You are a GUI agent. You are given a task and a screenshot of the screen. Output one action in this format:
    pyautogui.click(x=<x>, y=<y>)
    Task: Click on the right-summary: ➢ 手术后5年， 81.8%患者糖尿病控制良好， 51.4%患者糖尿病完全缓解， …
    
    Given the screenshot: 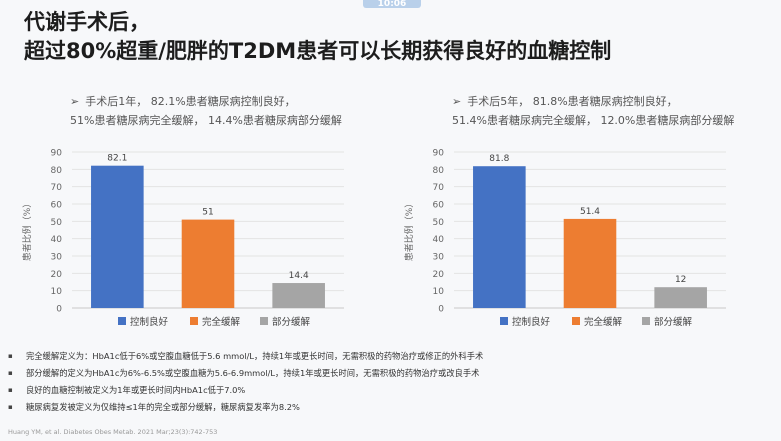 What is the action you would take?
    pyautogui.click(x=593, y=111)
    